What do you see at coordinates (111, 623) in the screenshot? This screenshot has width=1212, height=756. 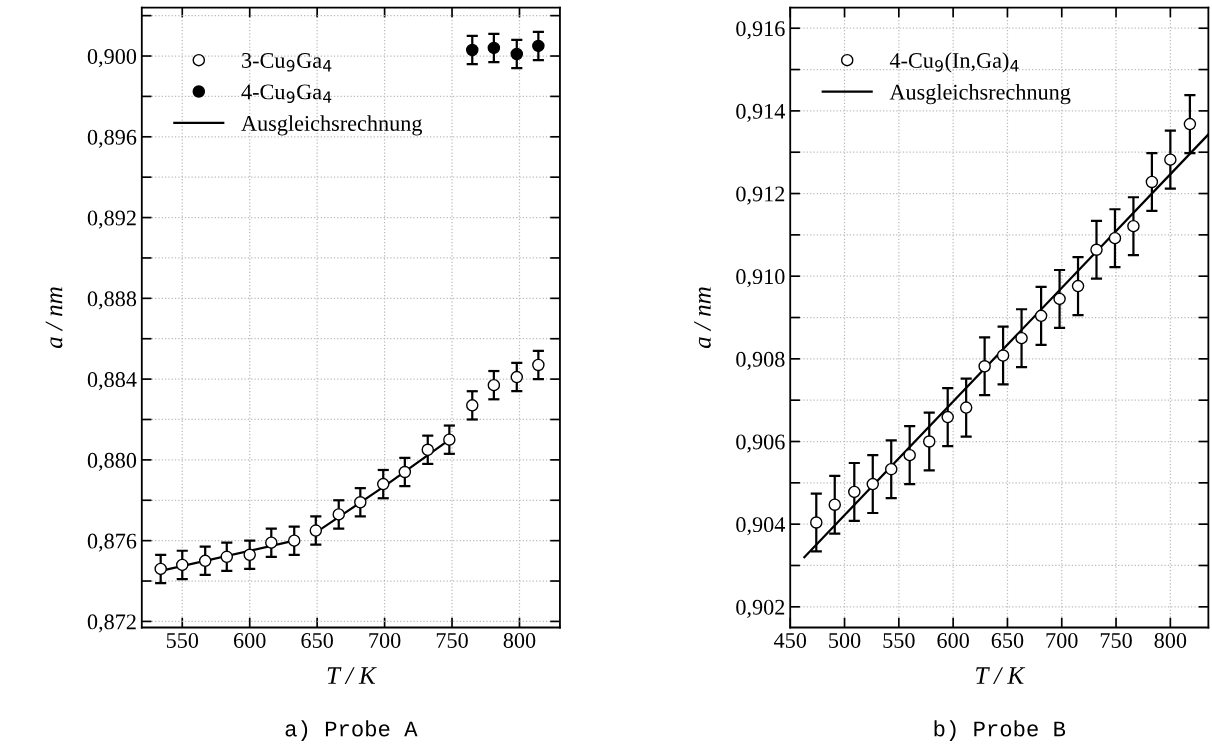 I see `y-tick-label: 0,872` at bounding box center [111, 623].